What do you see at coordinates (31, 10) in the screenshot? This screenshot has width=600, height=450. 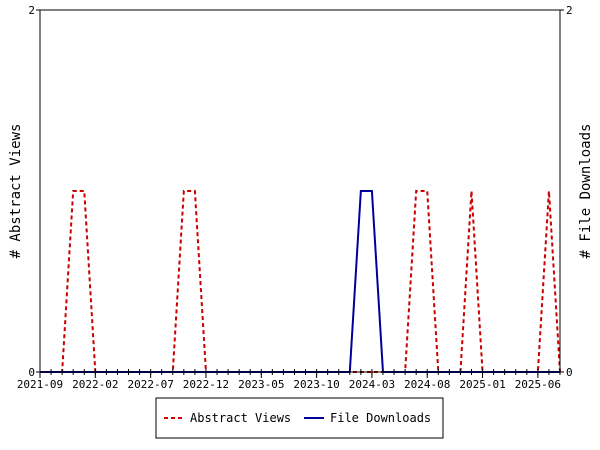 I see `y-left-tick-label: 2` at bounding box center [31, 10].